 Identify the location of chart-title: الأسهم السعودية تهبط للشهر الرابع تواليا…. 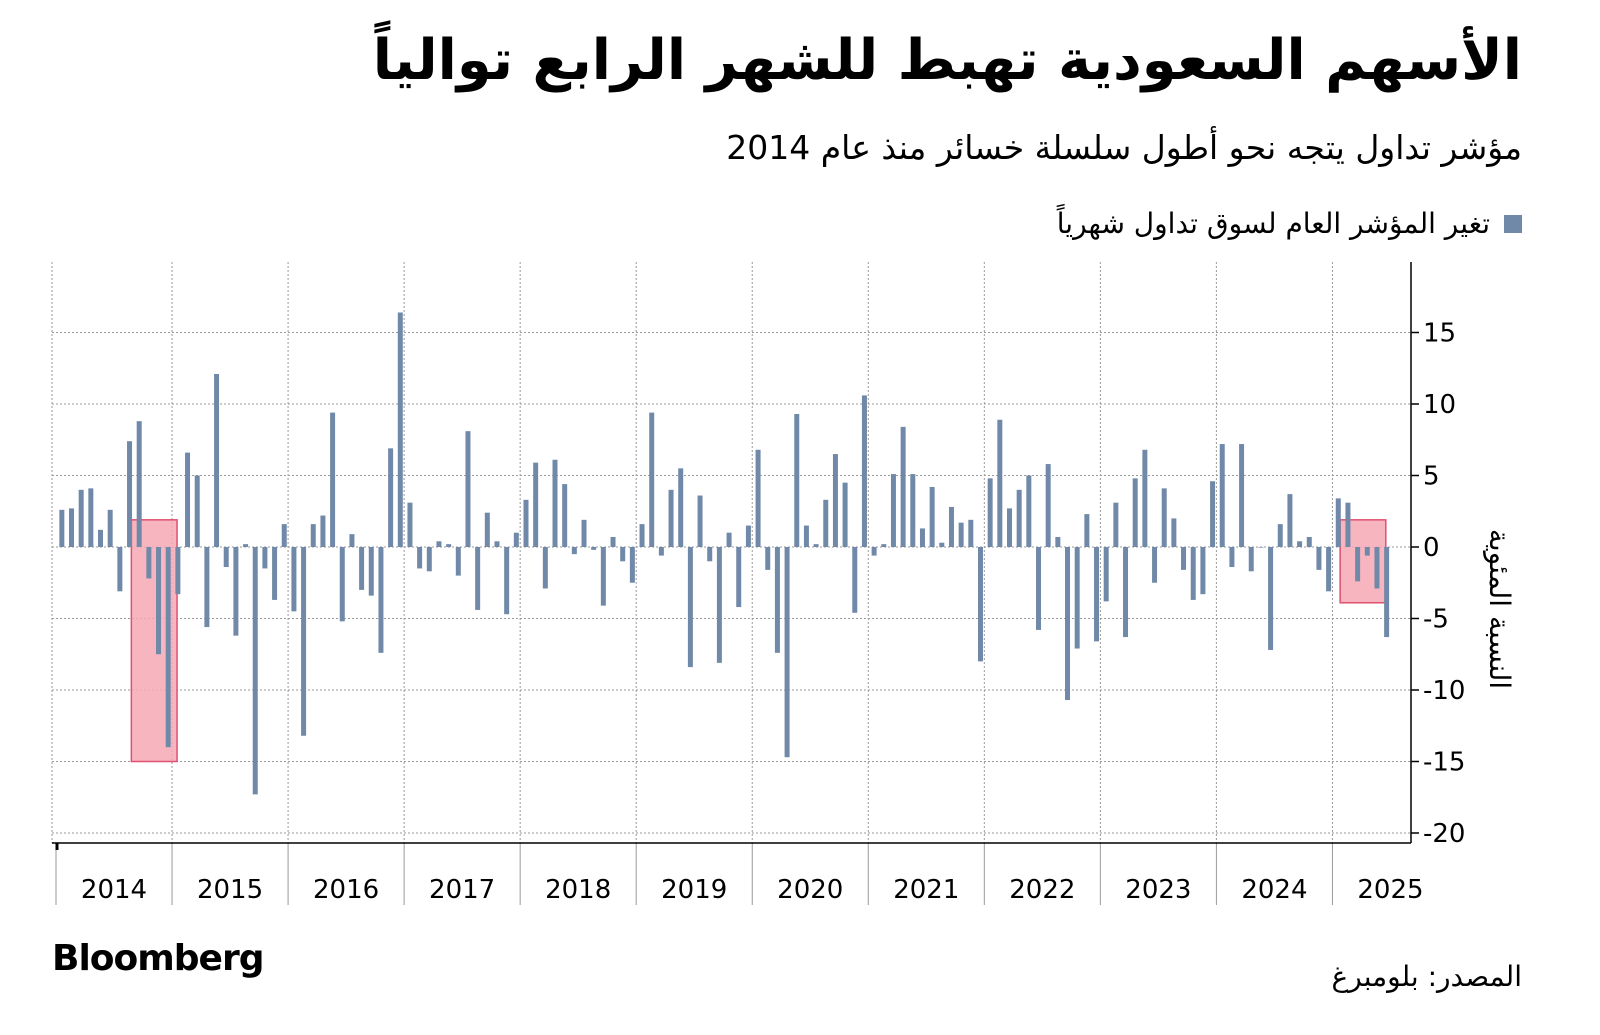
(947, 60).